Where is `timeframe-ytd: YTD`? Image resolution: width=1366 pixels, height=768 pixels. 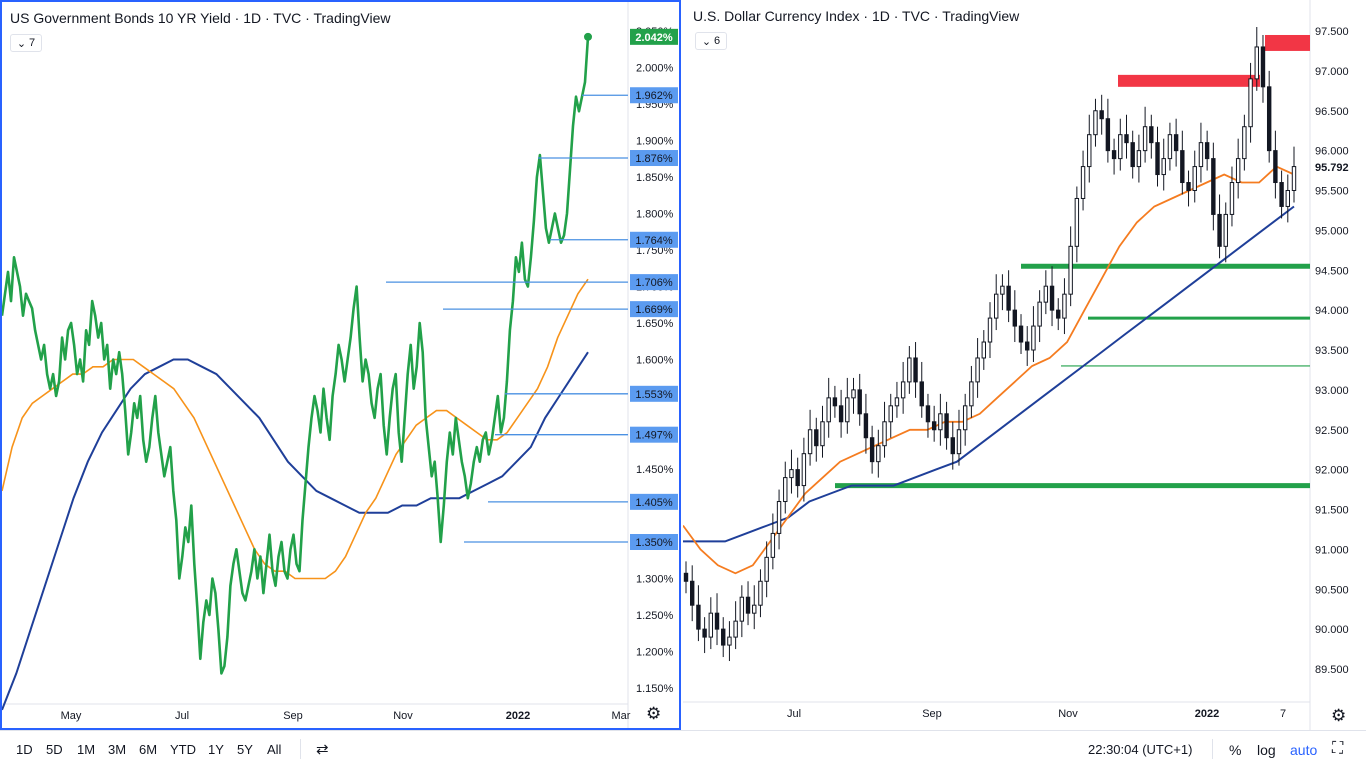
timeframe-ytd: YTD is located at coordinates (183, 749).